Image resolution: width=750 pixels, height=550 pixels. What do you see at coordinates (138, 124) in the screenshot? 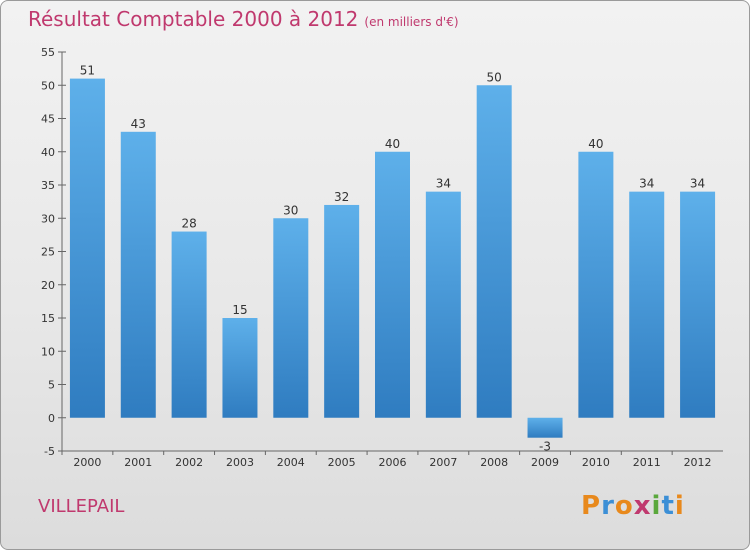
I see `data-label-2001: 43` at bounding box center [138, 124].